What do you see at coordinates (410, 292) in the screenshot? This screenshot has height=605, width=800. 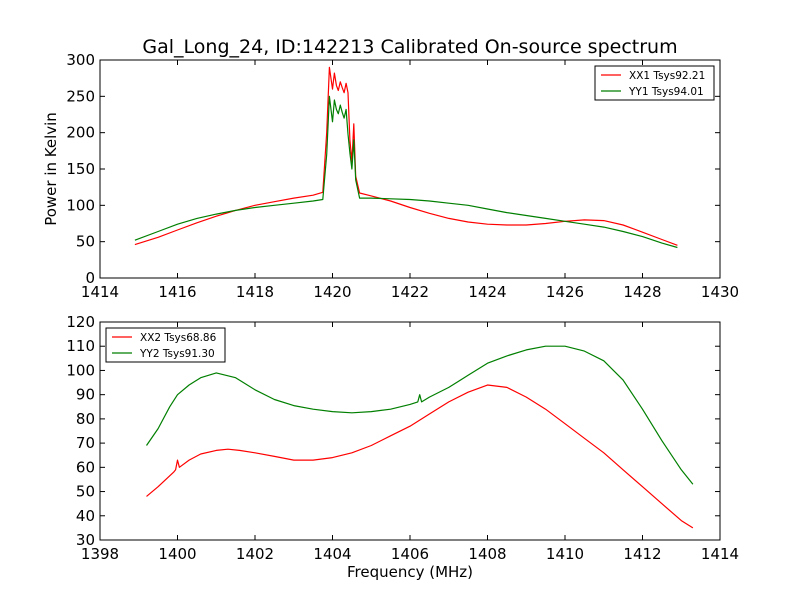 I see `x-tick-label: 1422` at bounding box center [410, 292].